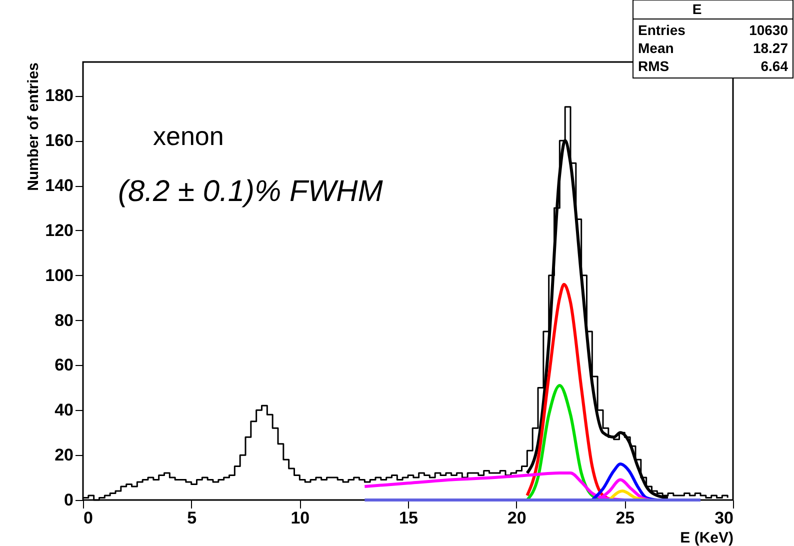 The height and width of the screenshot is (546, 794). Describe the element at coordinates (408, 518) in the screenshot. I see `x-tick-label: 15` at that location.